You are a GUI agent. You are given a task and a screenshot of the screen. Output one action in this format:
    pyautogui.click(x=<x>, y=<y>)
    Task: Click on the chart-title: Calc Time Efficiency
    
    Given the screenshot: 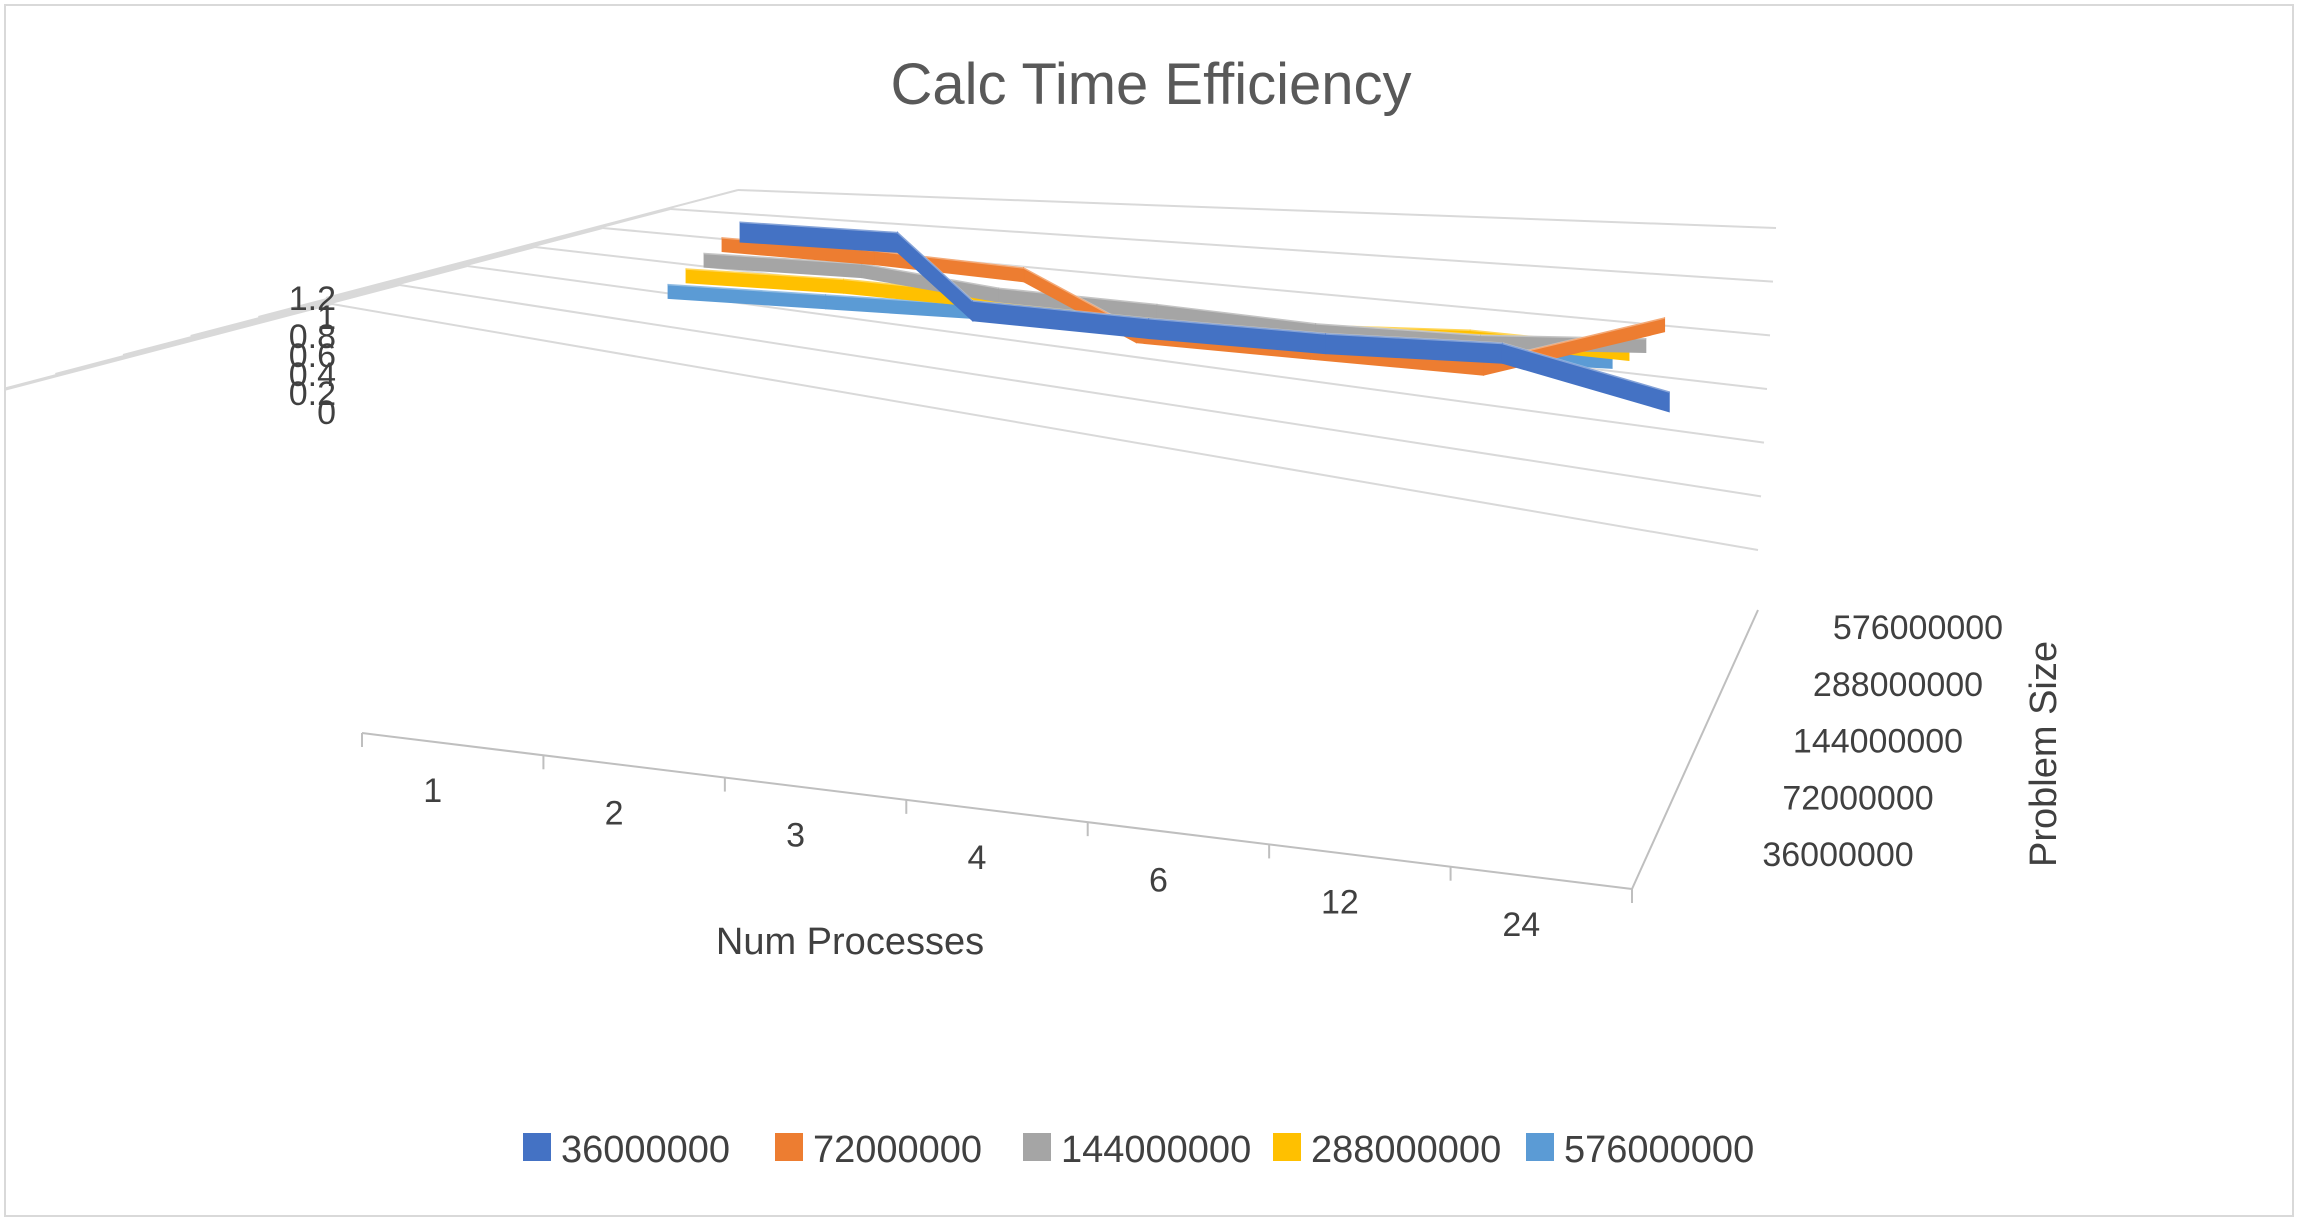 What is the action you would take?
    pyautogui.click(x=1150, y=84)
    